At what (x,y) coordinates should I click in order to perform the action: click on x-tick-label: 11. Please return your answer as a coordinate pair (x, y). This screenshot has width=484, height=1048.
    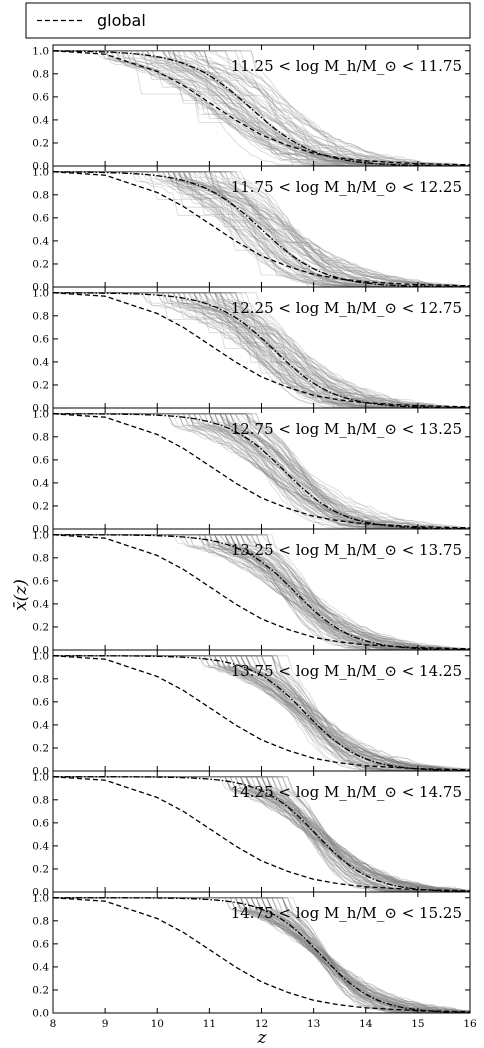
    Looking at the image, I should click on (209, 1024).